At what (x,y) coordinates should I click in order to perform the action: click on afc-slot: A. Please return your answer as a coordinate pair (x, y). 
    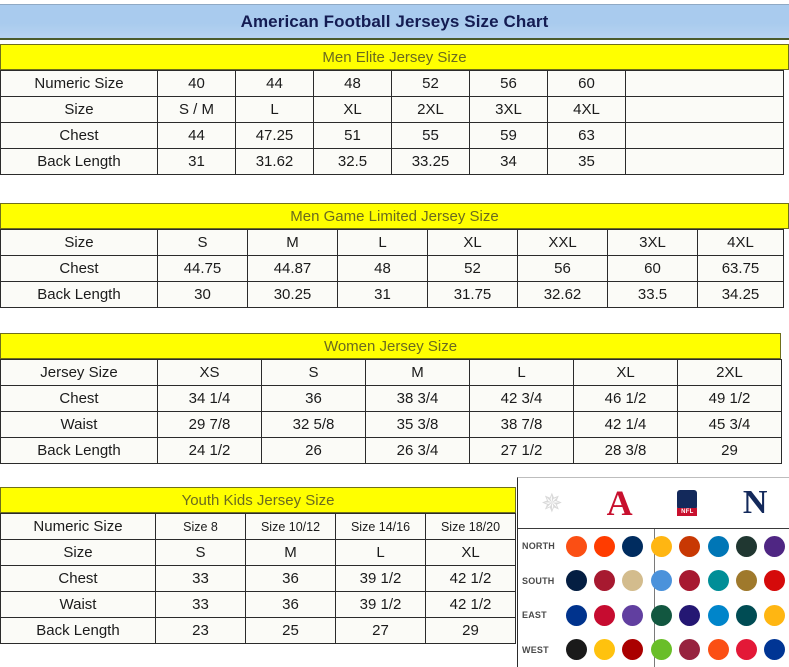
    Looking at the image, I should click on (620, 503).